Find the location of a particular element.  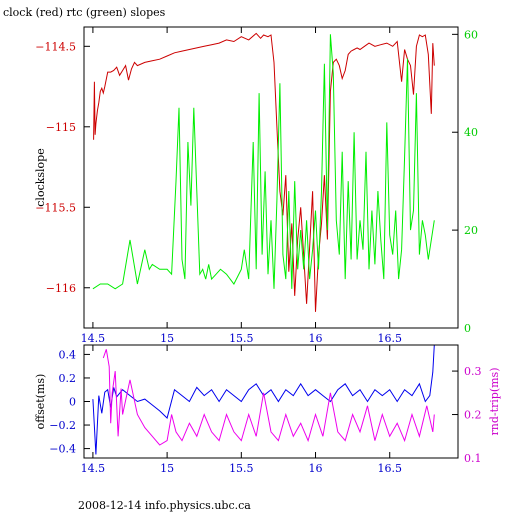

plot2-y2-tick-label: 0.2 is located at coordinates (473, 415).